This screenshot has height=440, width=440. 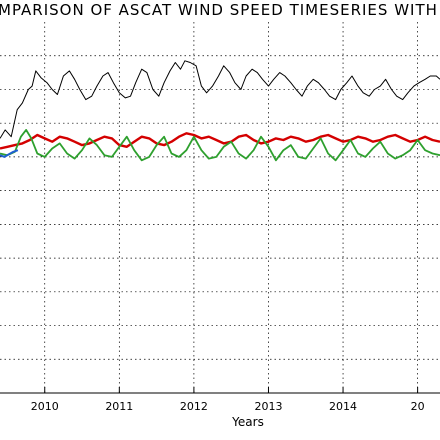 I want to click on x-tick-label: 2014, so click(x=343, y=406).